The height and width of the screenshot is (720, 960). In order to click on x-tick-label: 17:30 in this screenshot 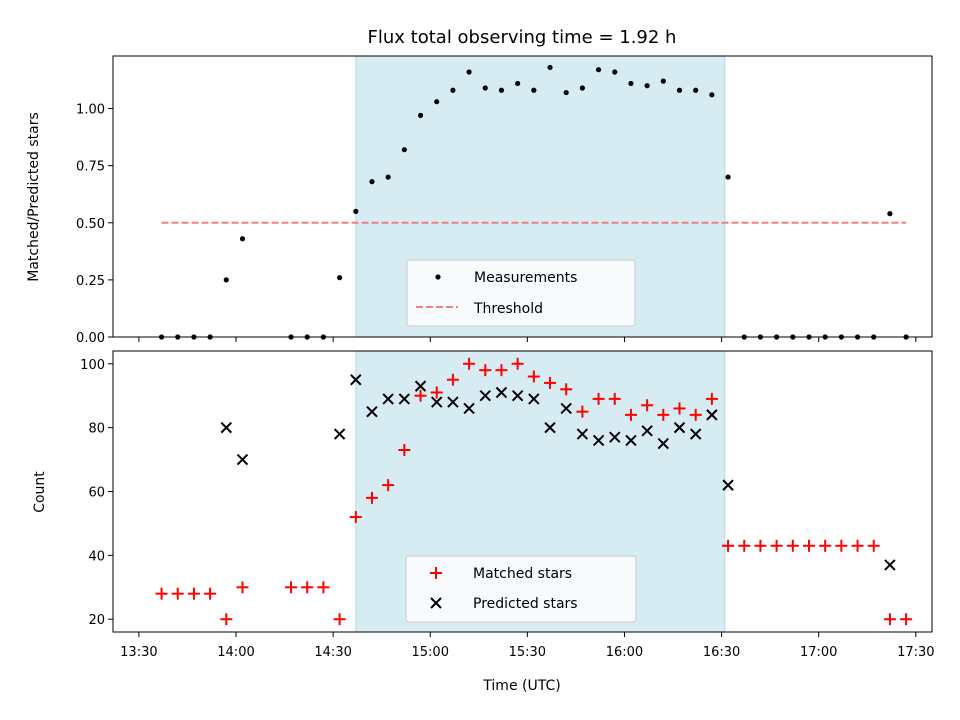, I will do `click(915, 652)`.